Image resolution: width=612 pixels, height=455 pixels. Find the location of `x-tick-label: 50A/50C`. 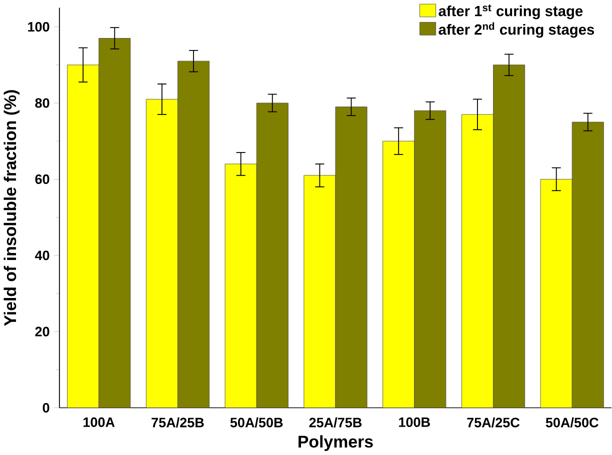

x-tick-label: 50A/50C is located at coordinates (572, 423).